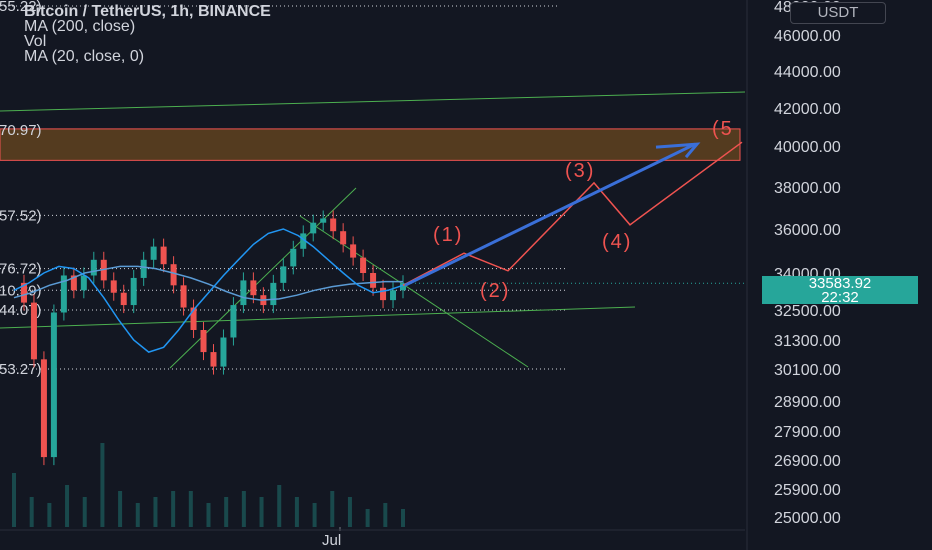  I want to click on wave-label: (5, so click(723, 129).